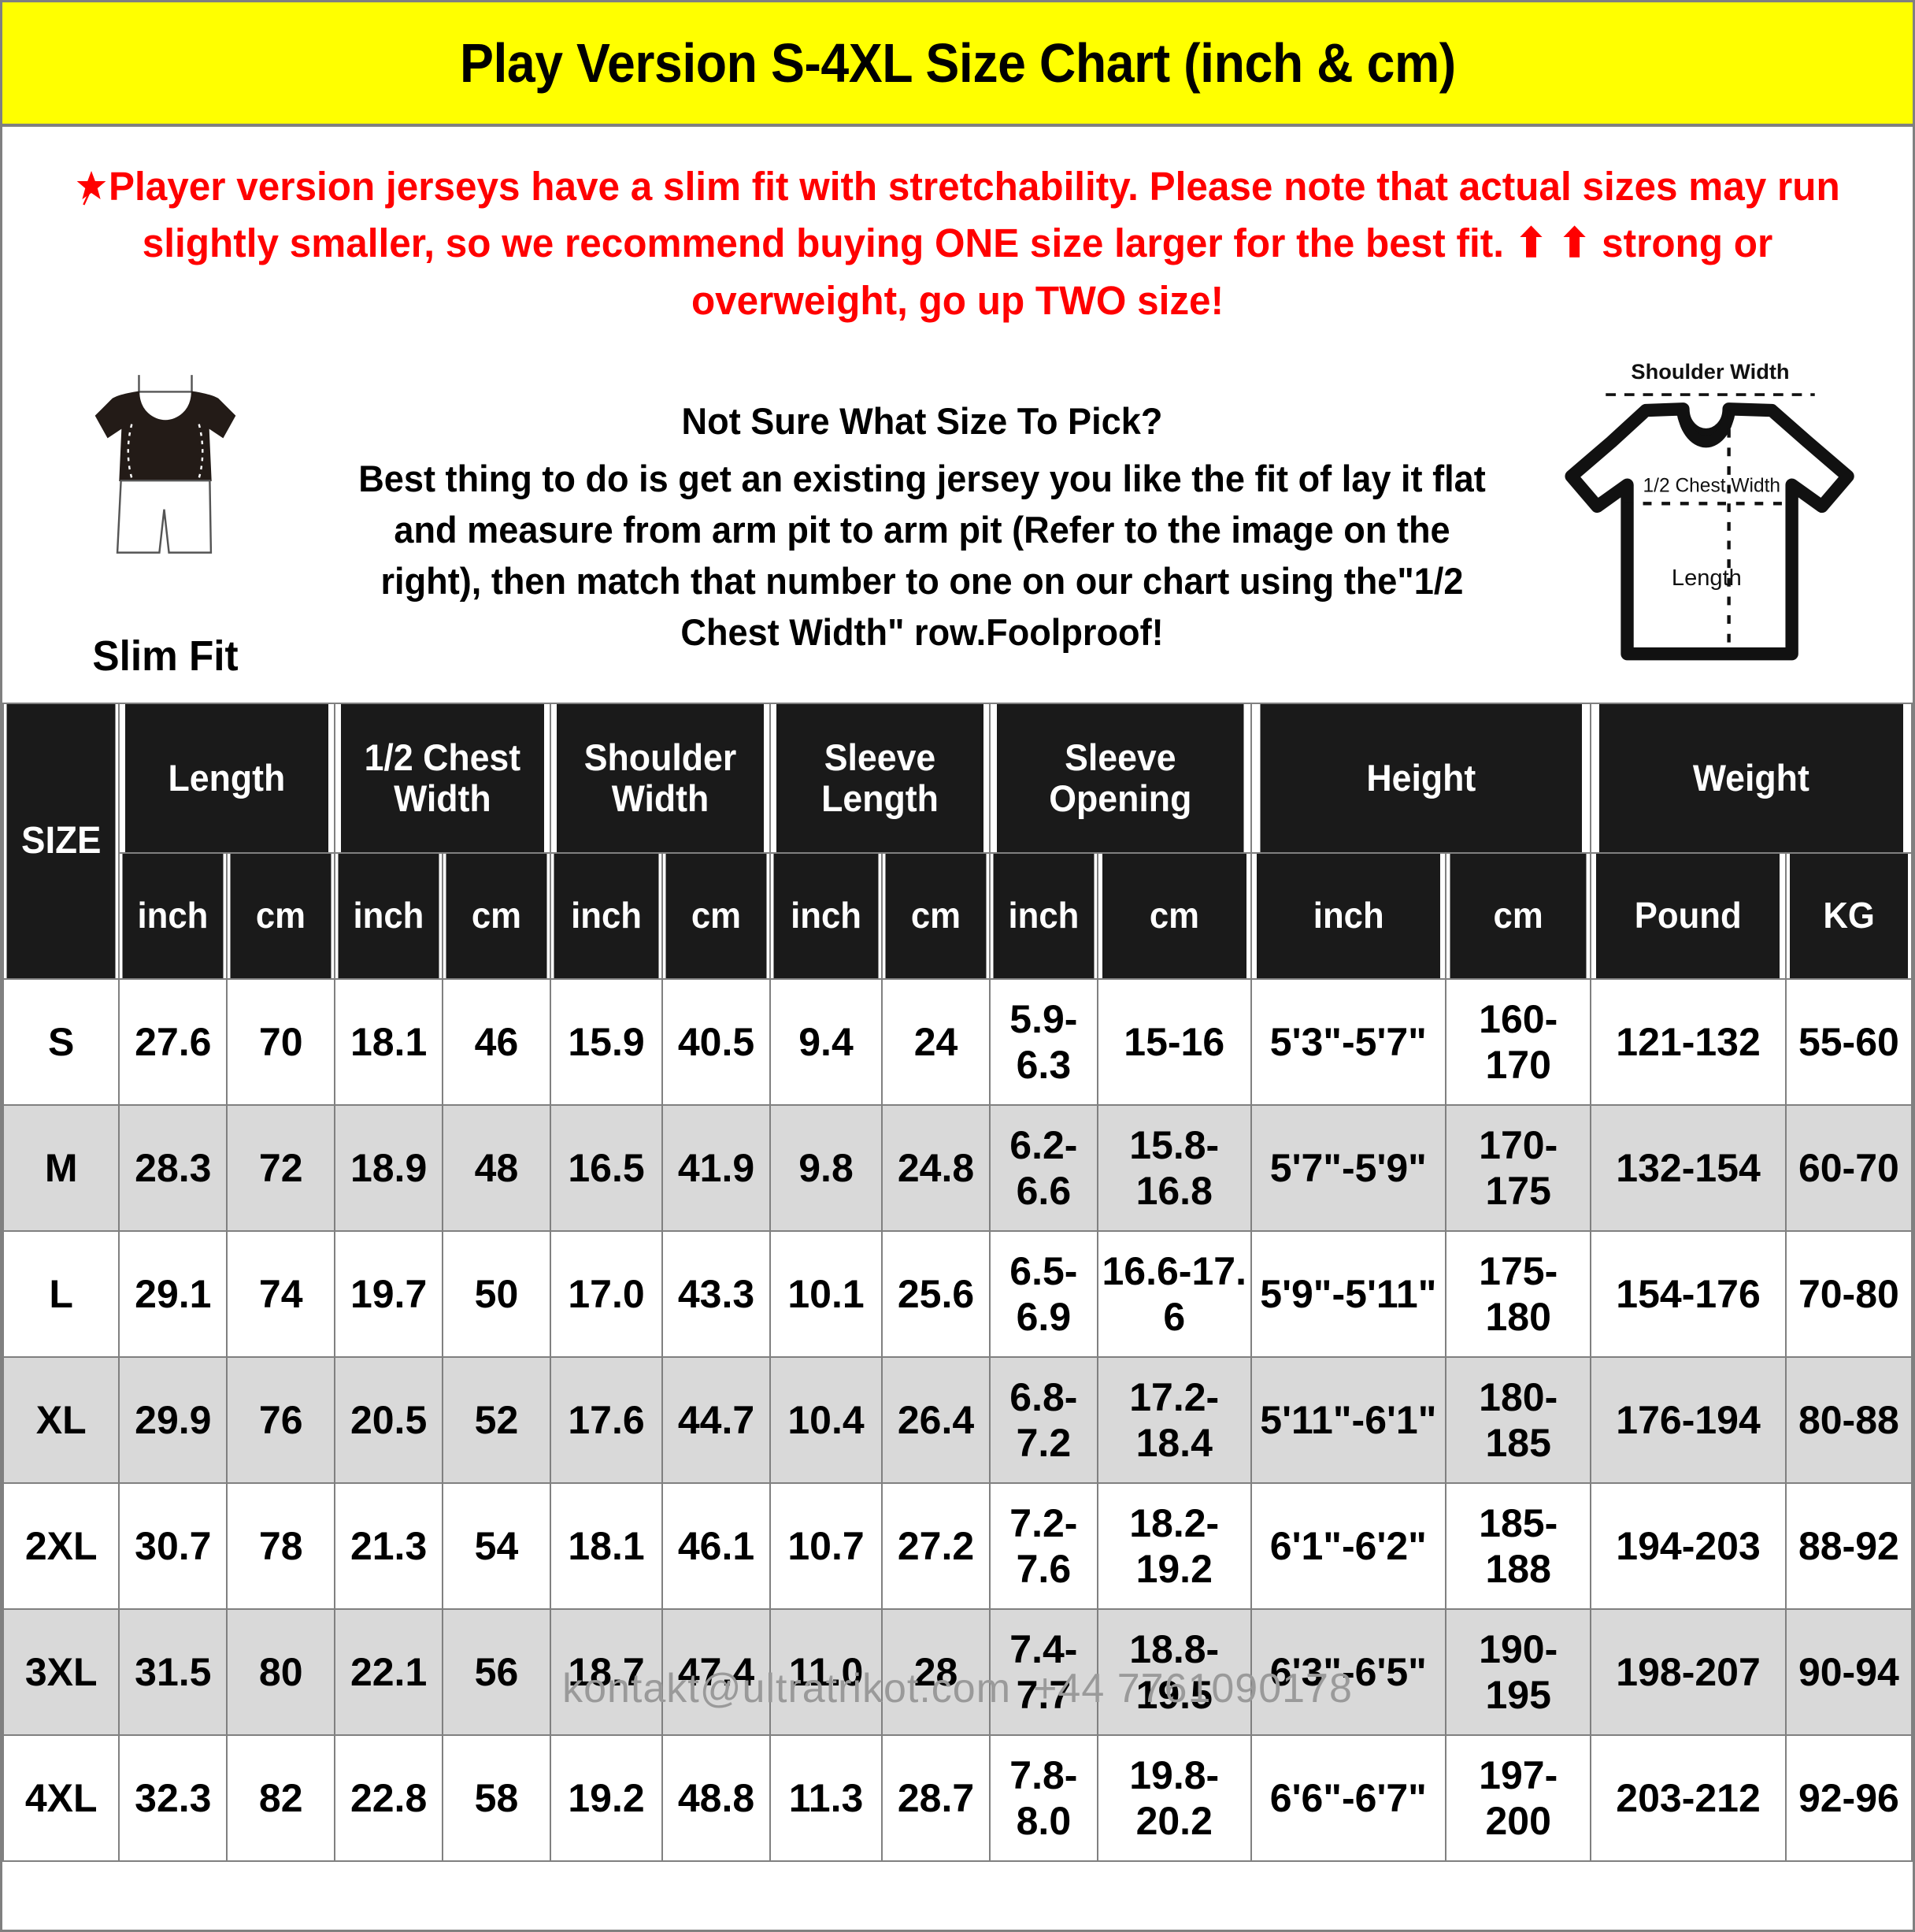  Describe the element at coordinates (1848, 1798) in the screenshot. I see `cell-value: 92-96` at that location.